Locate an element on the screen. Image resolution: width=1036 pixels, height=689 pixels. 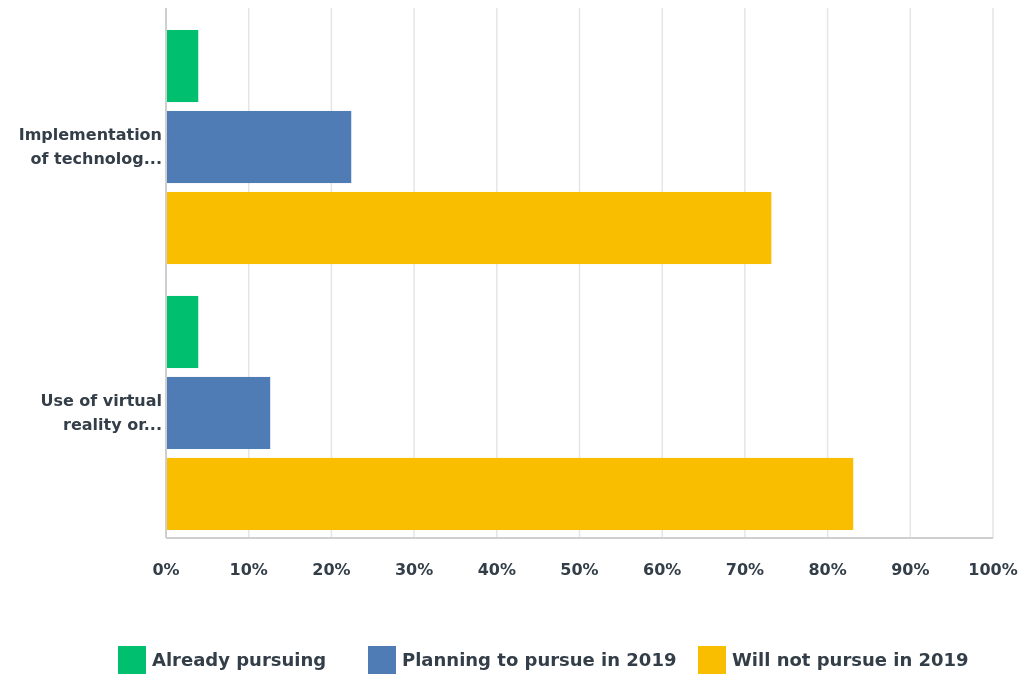
x-tick-label: 100% is located at coordinates (993, 569).